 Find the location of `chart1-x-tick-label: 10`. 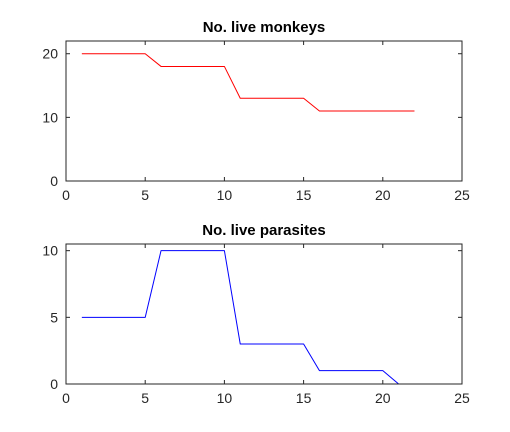

chart1-x-tick-label: 10 is located at coordinates (225, 195).